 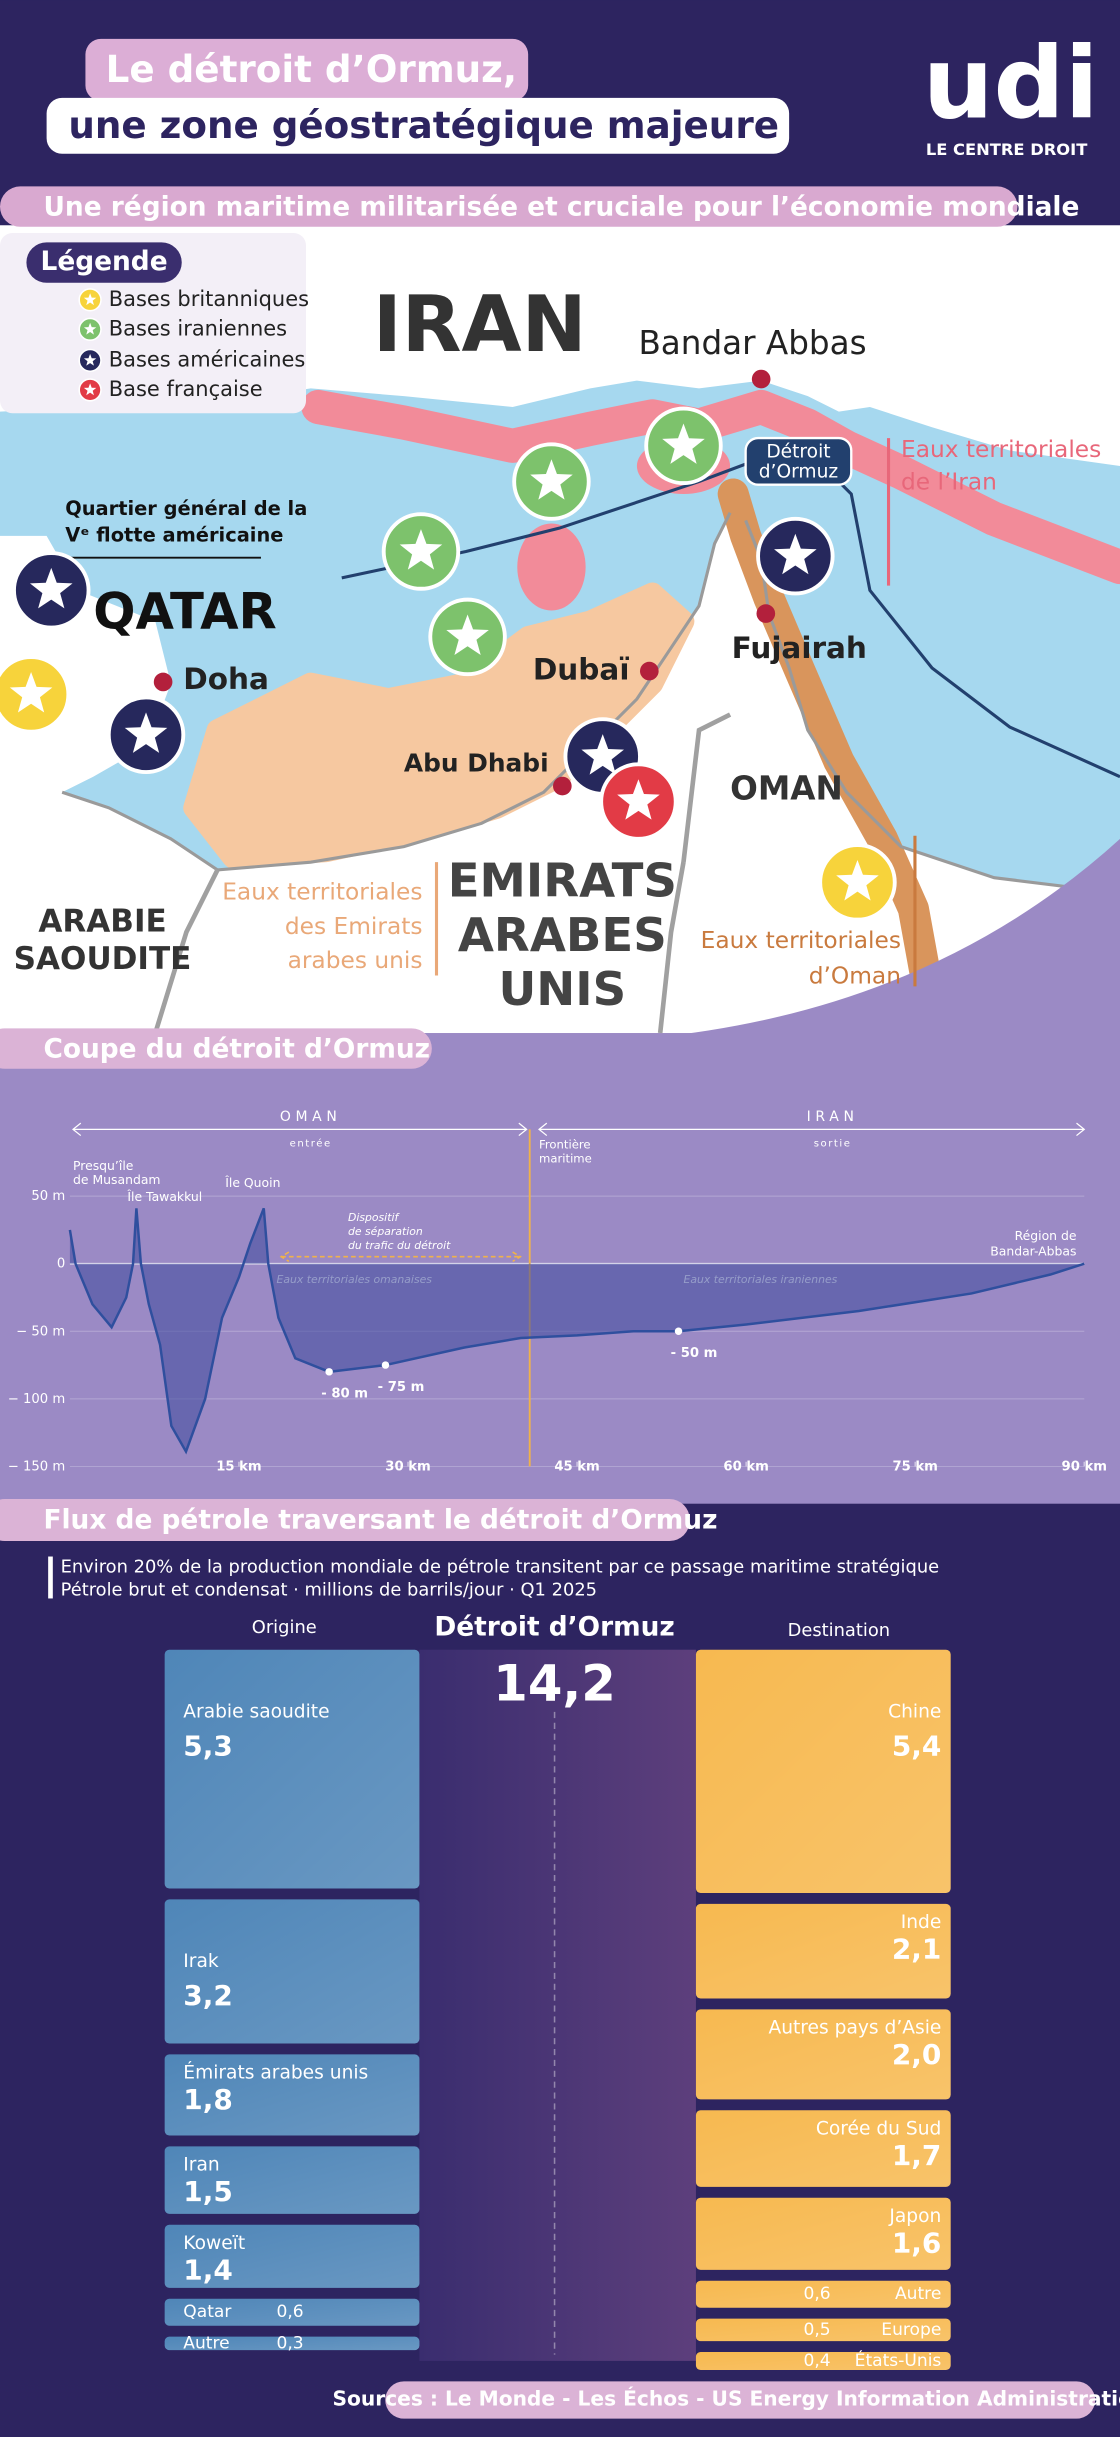 What do you see at coordinates (914, 1466) in the screenshot?
I see `x-tick-label: 75 km` at bounding box center [914, 1466].